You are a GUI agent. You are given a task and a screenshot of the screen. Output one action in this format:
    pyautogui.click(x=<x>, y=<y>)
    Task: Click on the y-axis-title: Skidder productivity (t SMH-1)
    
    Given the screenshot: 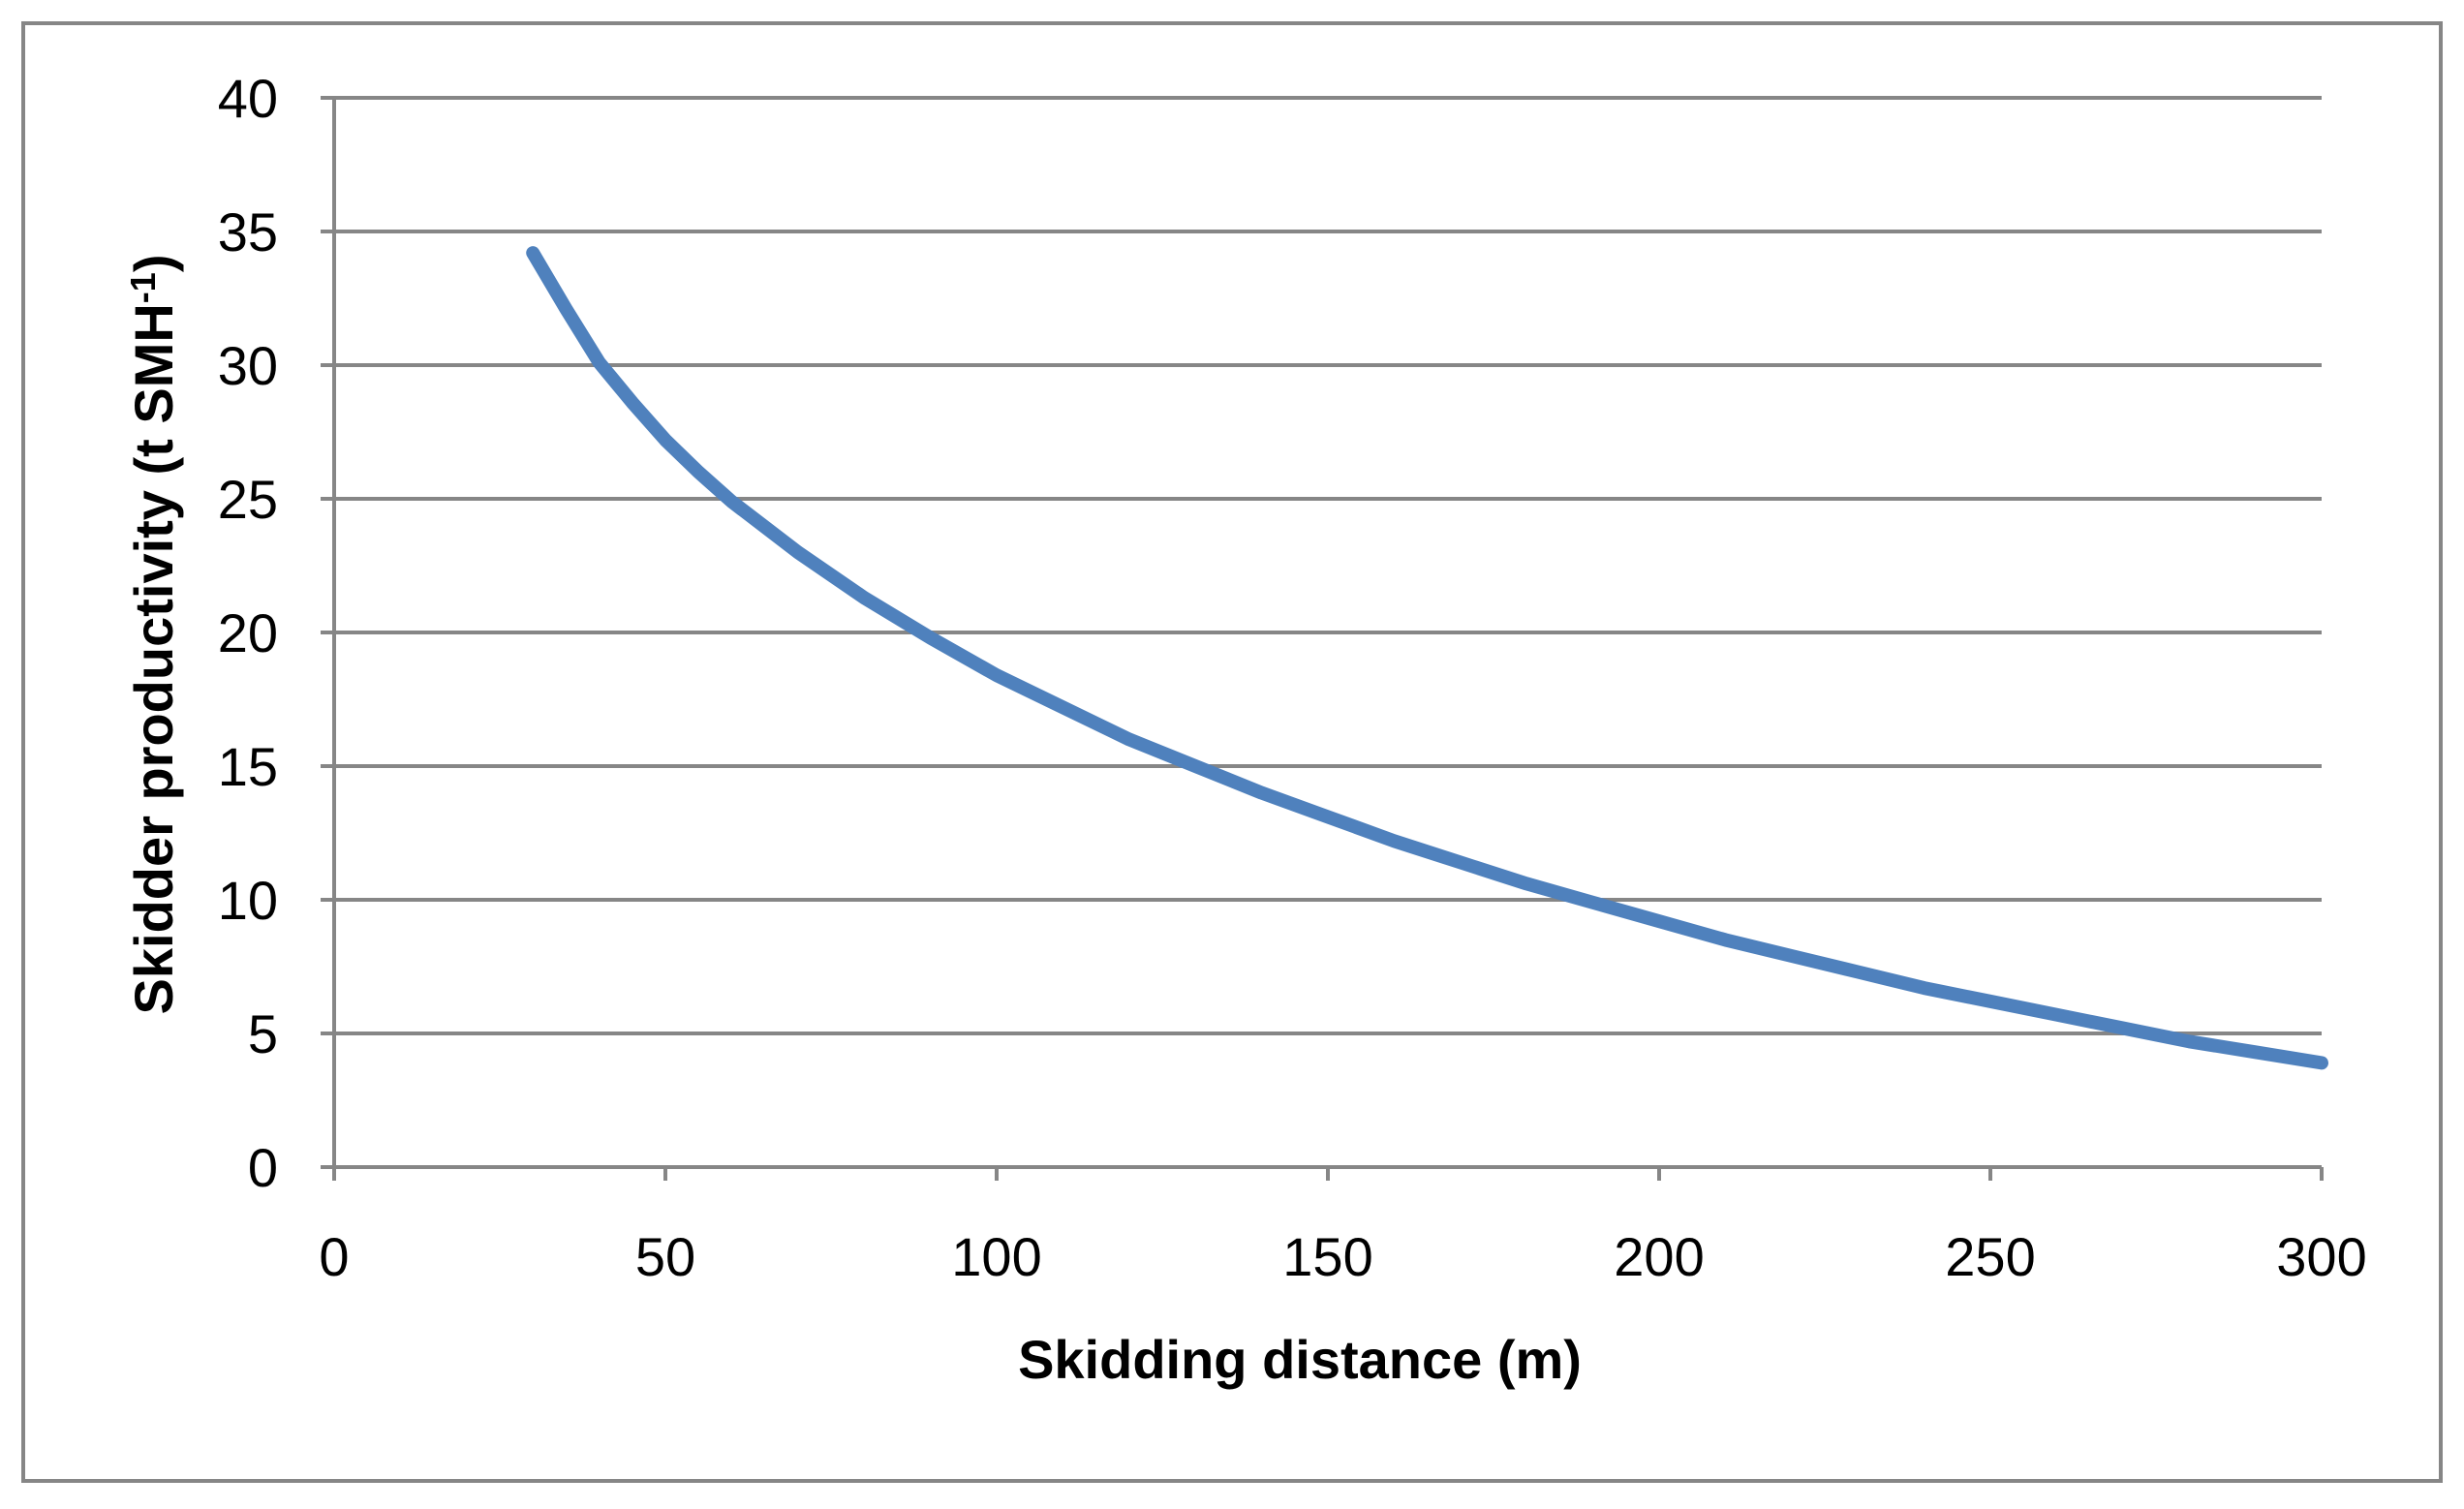 What is the action you would take?
    pyautogui.click(x=153, y=635)
    